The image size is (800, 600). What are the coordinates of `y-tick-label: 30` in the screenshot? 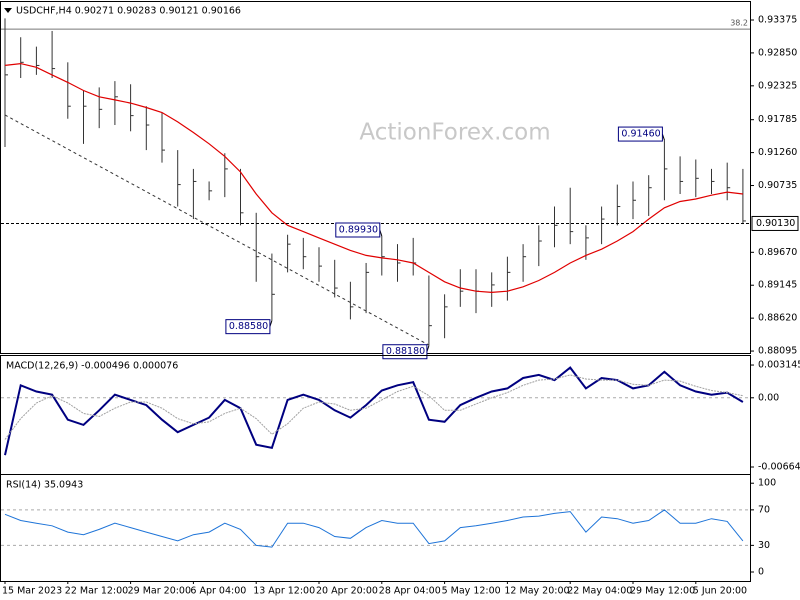 It's located at (764, 545).